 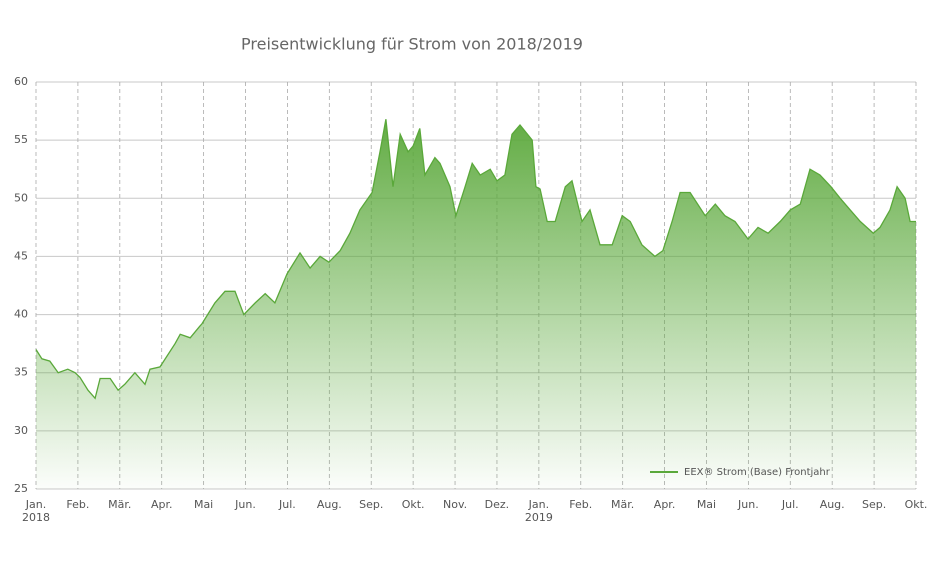 What do you see at coordinates (21, 314) in the screenshot?
I see `y-tick-label: 40` at bounding box center [21, 314].